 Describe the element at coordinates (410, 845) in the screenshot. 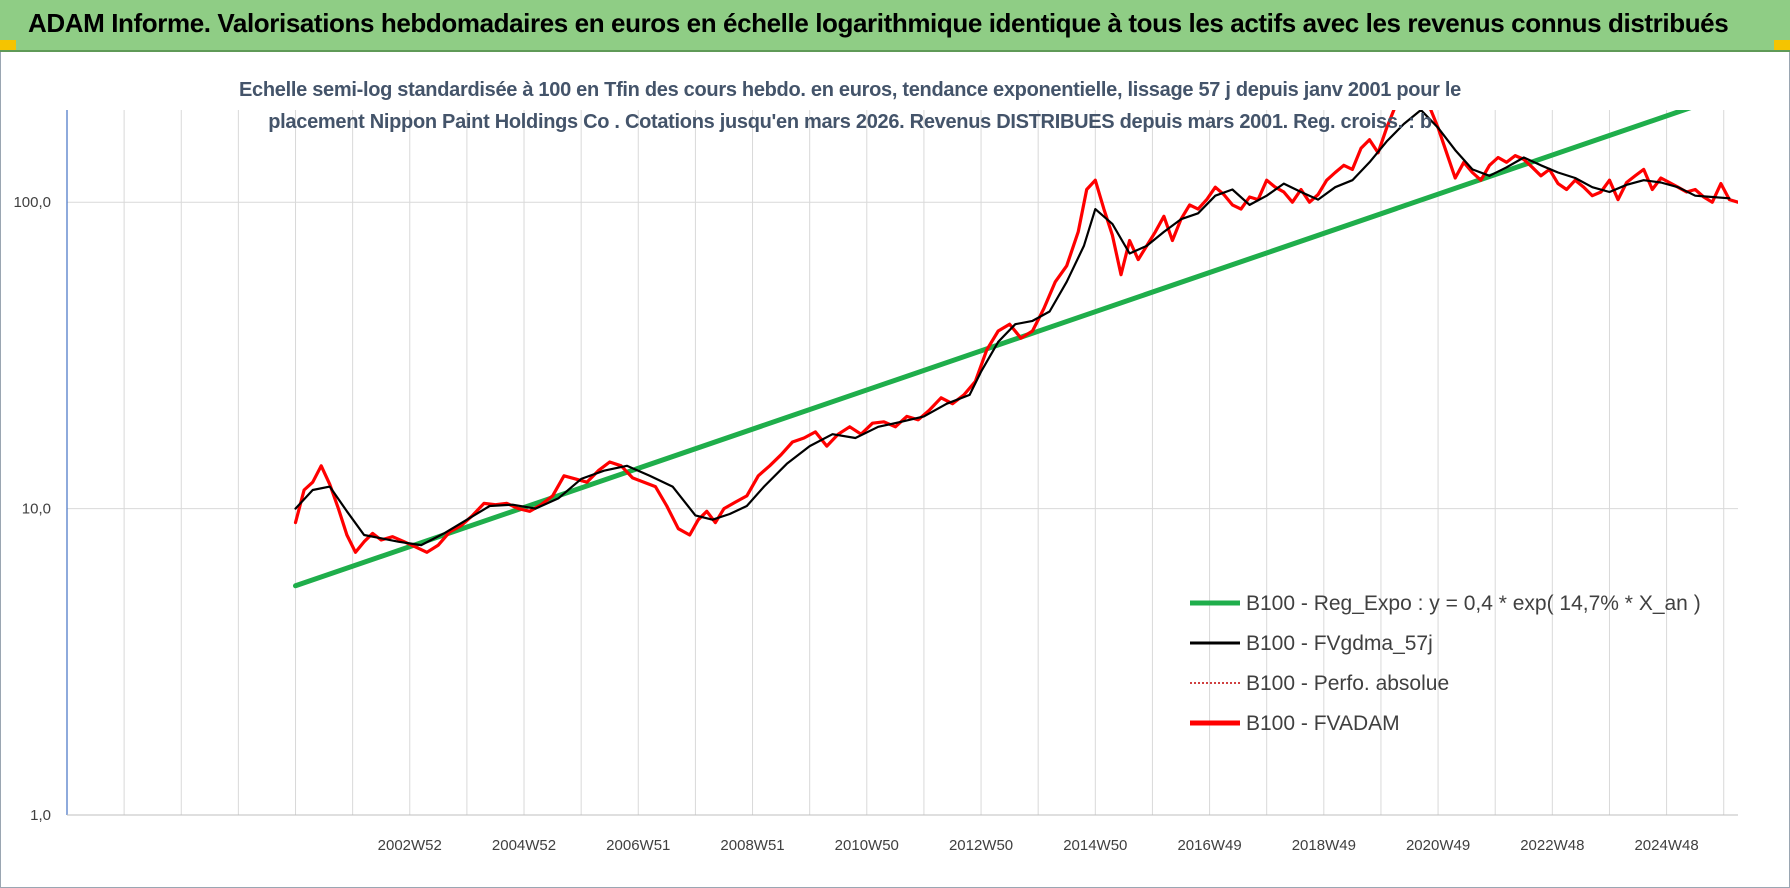

I see `x-tick-label: 2002W52` at that location.